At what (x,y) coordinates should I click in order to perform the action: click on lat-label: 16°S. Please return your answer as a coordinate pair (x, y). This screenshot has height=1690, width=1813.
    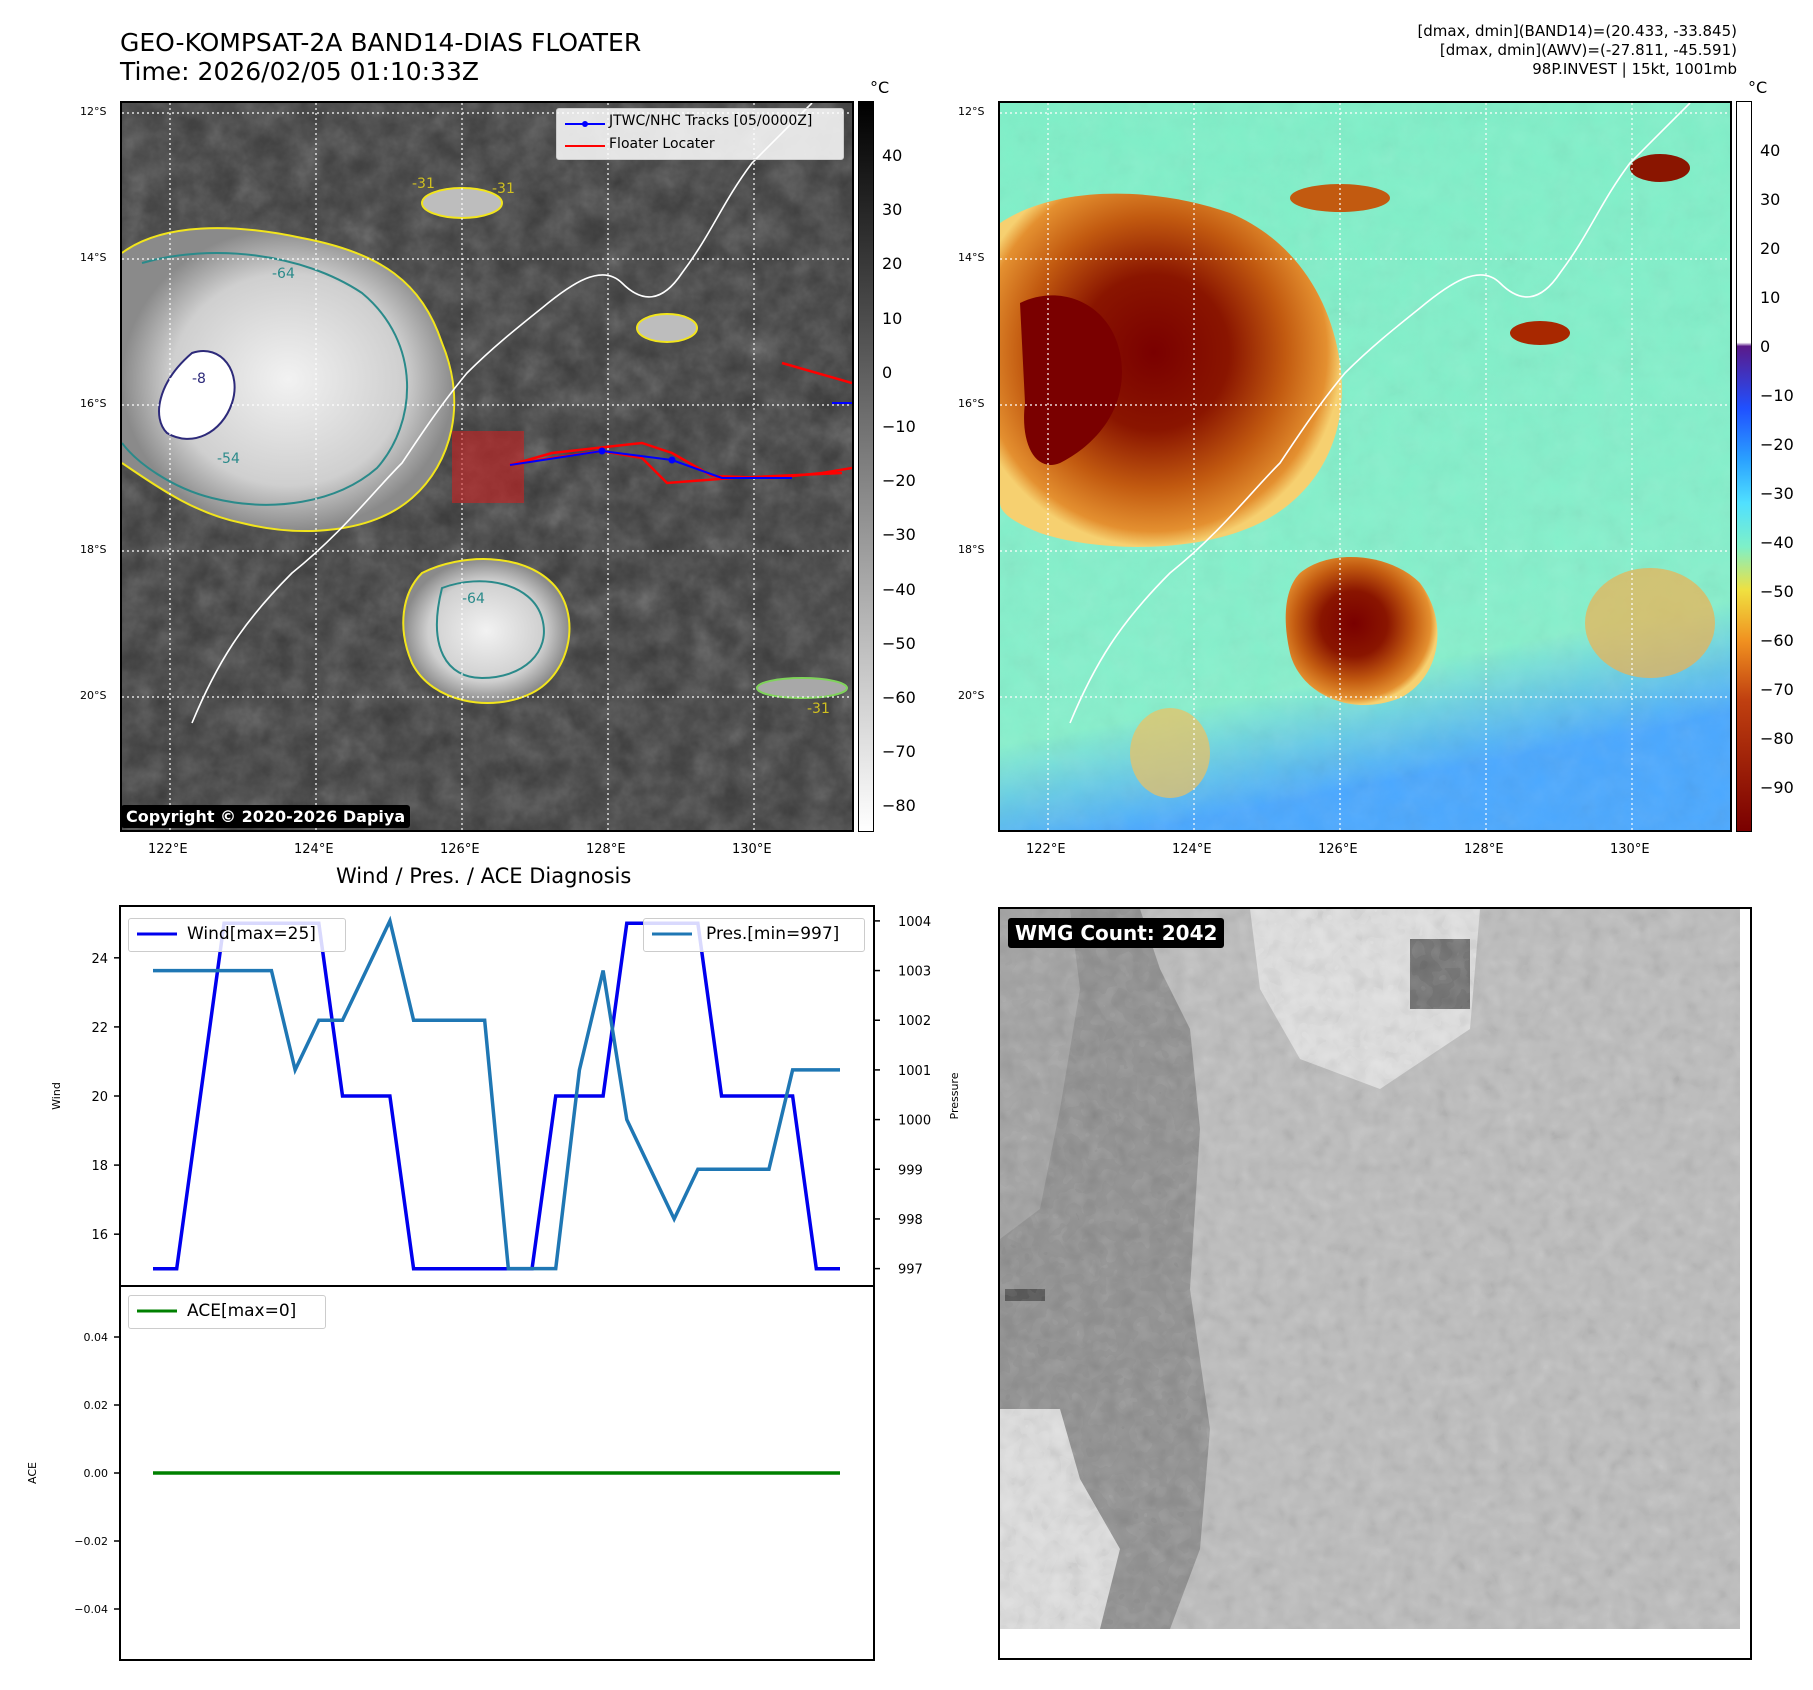
    Looking at the image, I should click on (93, 403).